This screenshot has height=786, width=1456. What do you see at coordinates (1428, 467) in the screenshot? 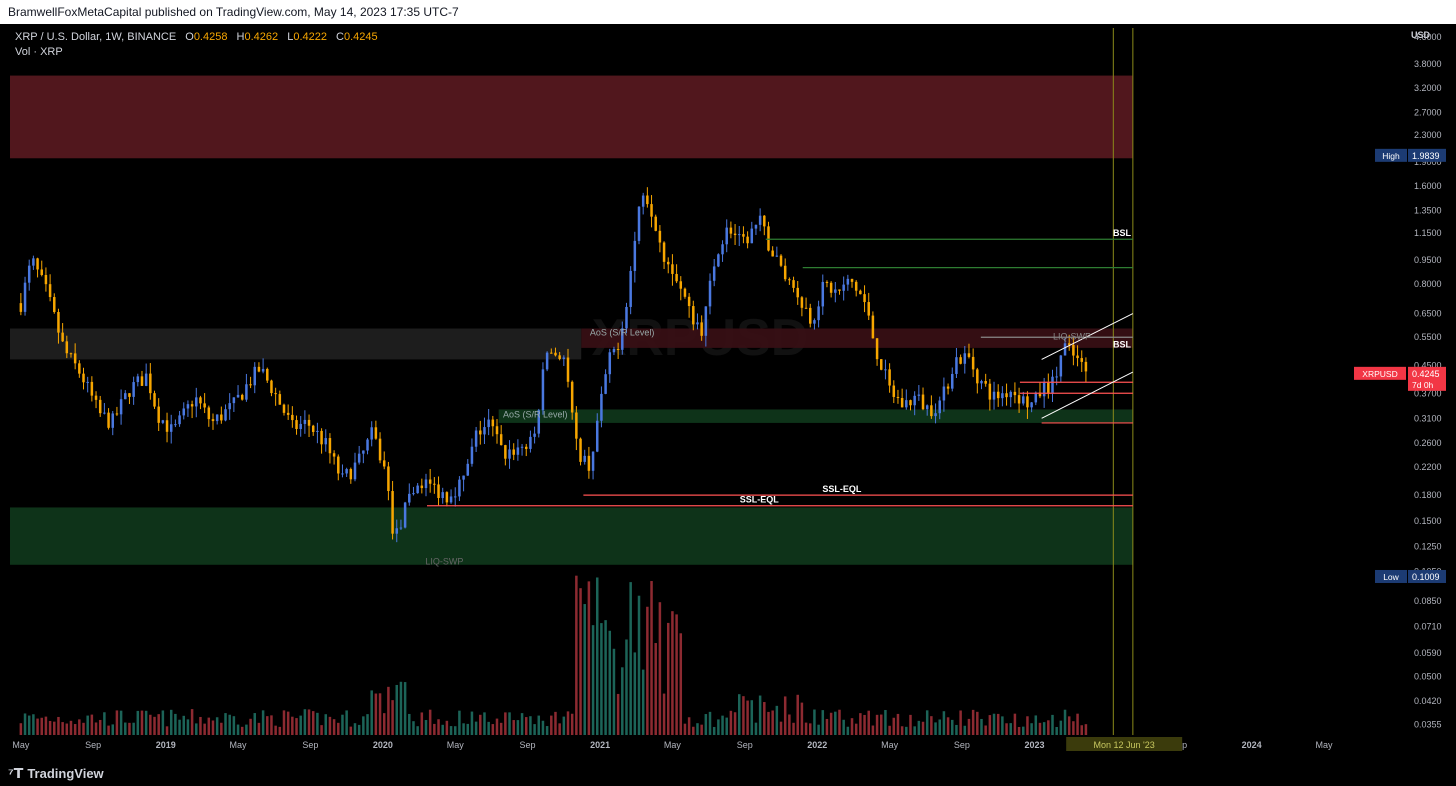
I see `price-tick-label: 0.2200` at bounding box center [1428, 467].